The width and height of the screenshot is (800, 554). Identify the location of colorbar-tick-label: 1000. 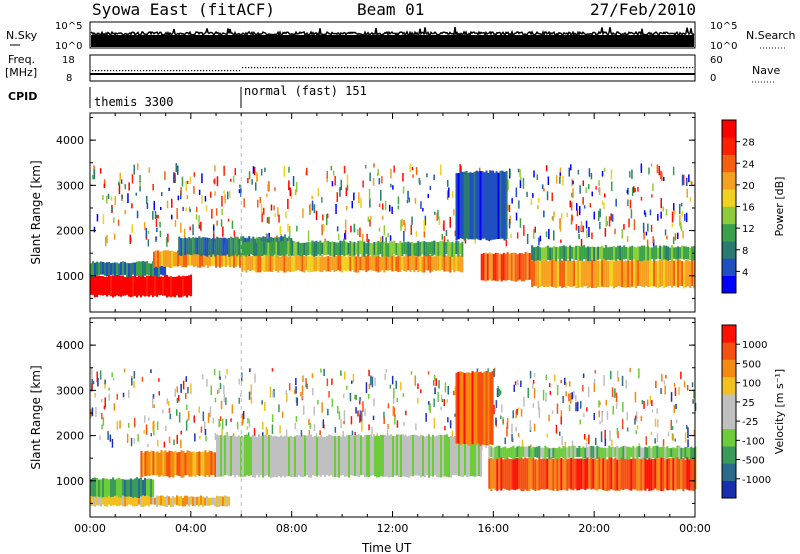
(754, 345).